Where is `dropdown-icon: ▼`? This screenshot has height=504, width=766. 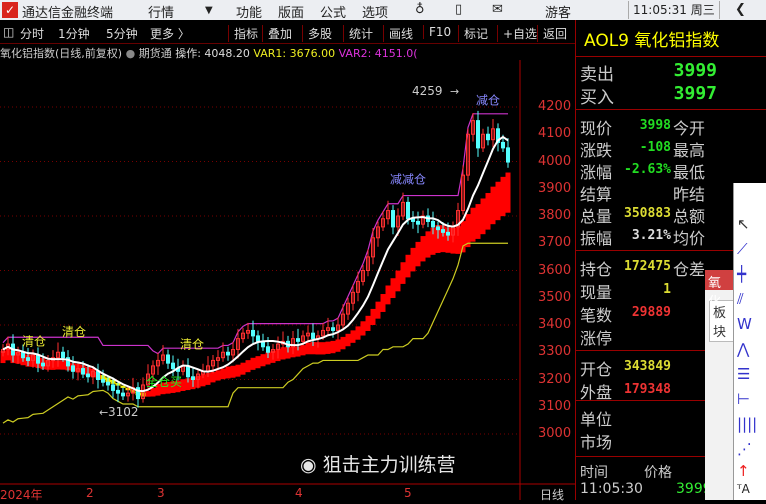 dropdown-icon: ▼ is located at coordinates (209, 10).